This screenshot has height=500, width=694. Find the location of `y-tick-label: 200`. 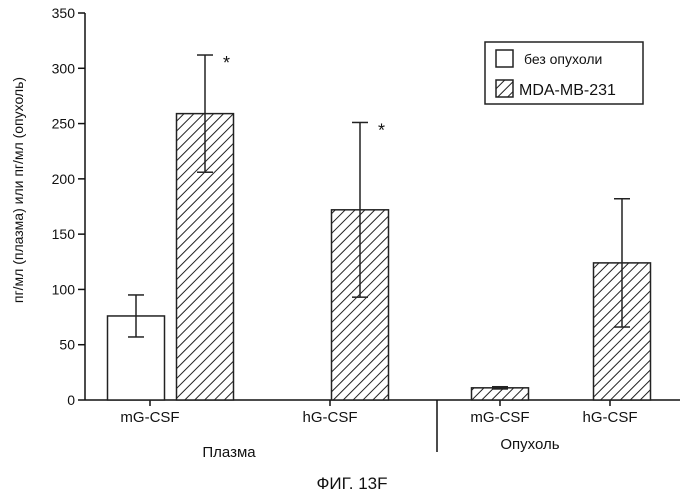

y-tick-label: 200 is located at coordinates (64, 179).